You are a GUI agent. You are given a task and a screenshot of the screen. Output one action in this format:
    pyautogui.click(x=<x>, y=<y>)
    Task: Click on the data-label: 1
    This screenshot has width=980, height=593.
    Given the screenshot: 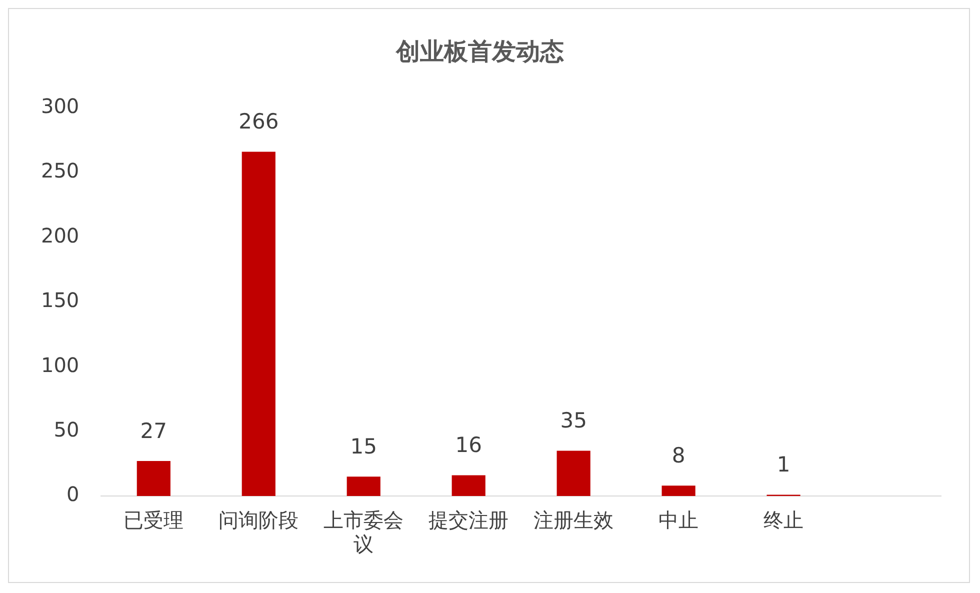 What is the action you would take?
    pyautogui.click(x=783, y=464)
    